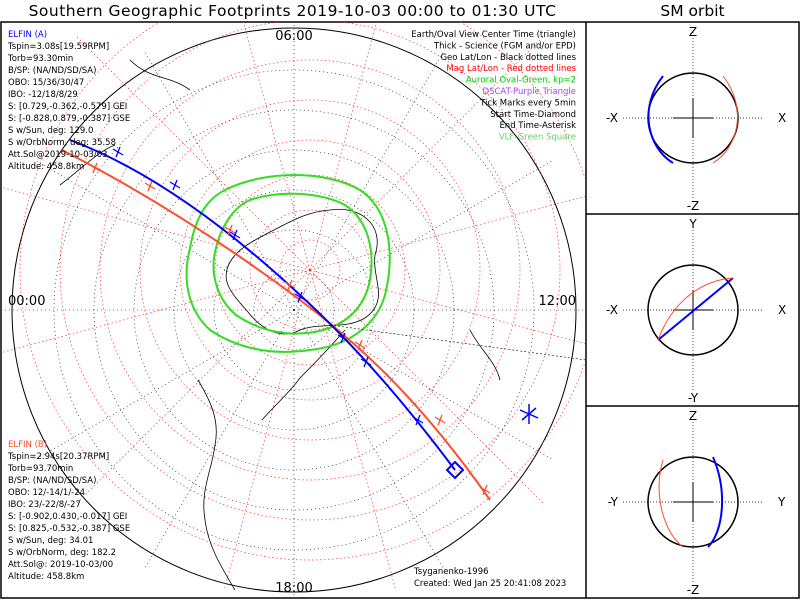 Image resolution: width=800 pixels, height=600 pixels. Describe the element at coordinates (508, 58) in the screenshot. I see `legend-entry: Geo Lat/Lon - Black dotted lines` at that location.